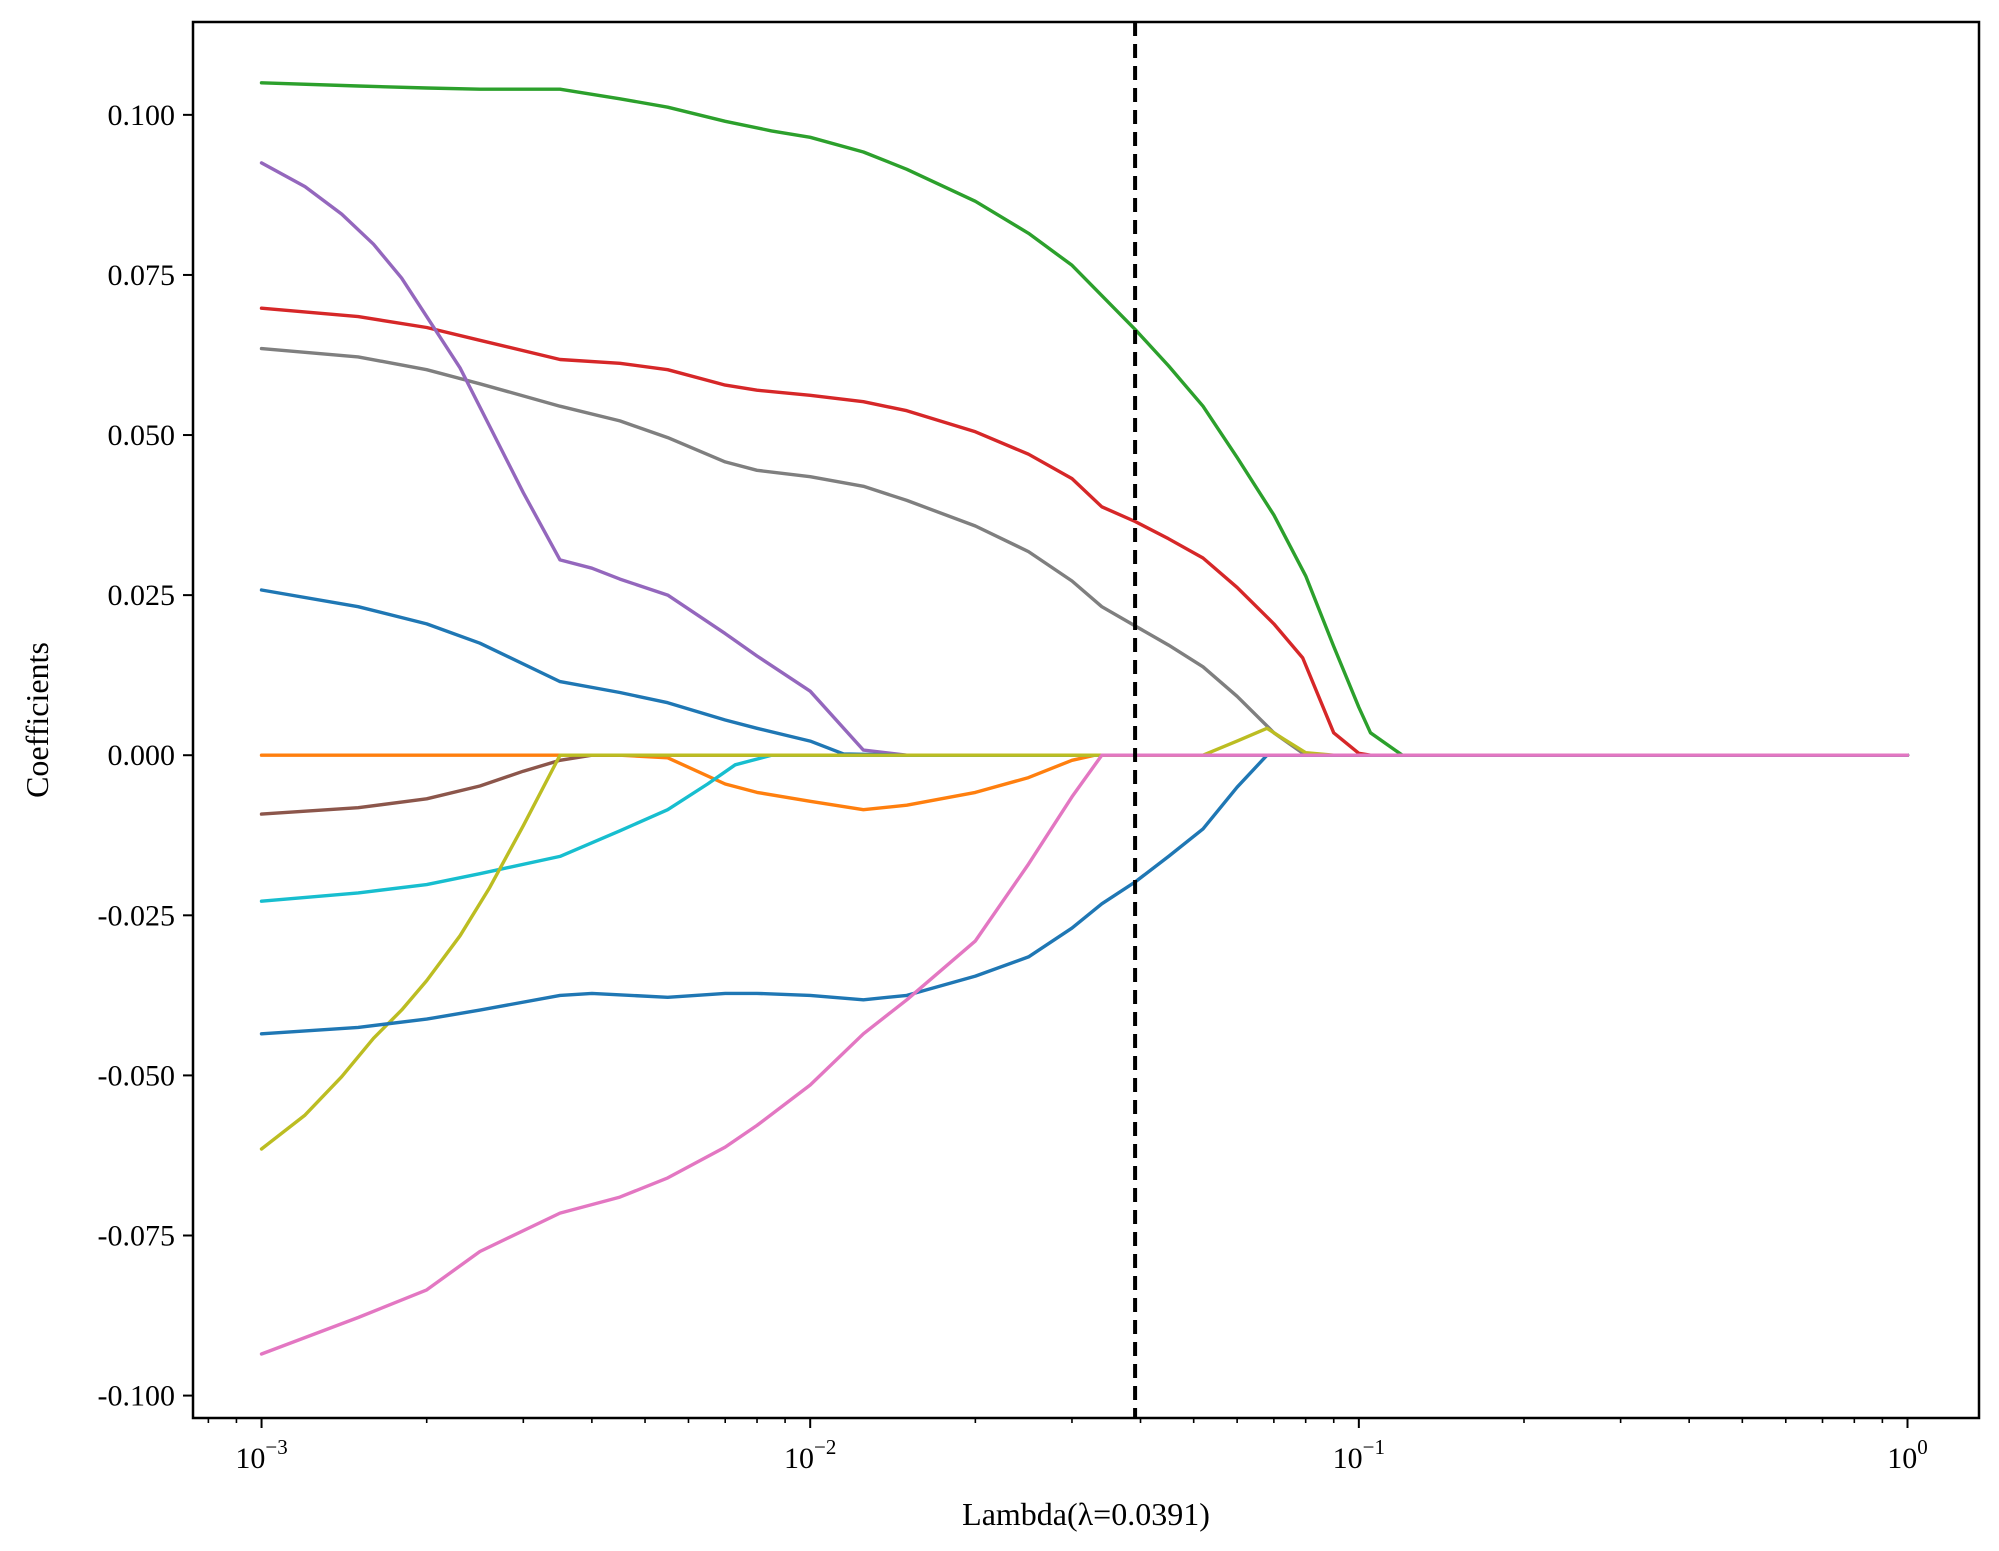 The image size is (1999, 1551). I want to click on y-tick-label: 0.100, so click(142, 115).